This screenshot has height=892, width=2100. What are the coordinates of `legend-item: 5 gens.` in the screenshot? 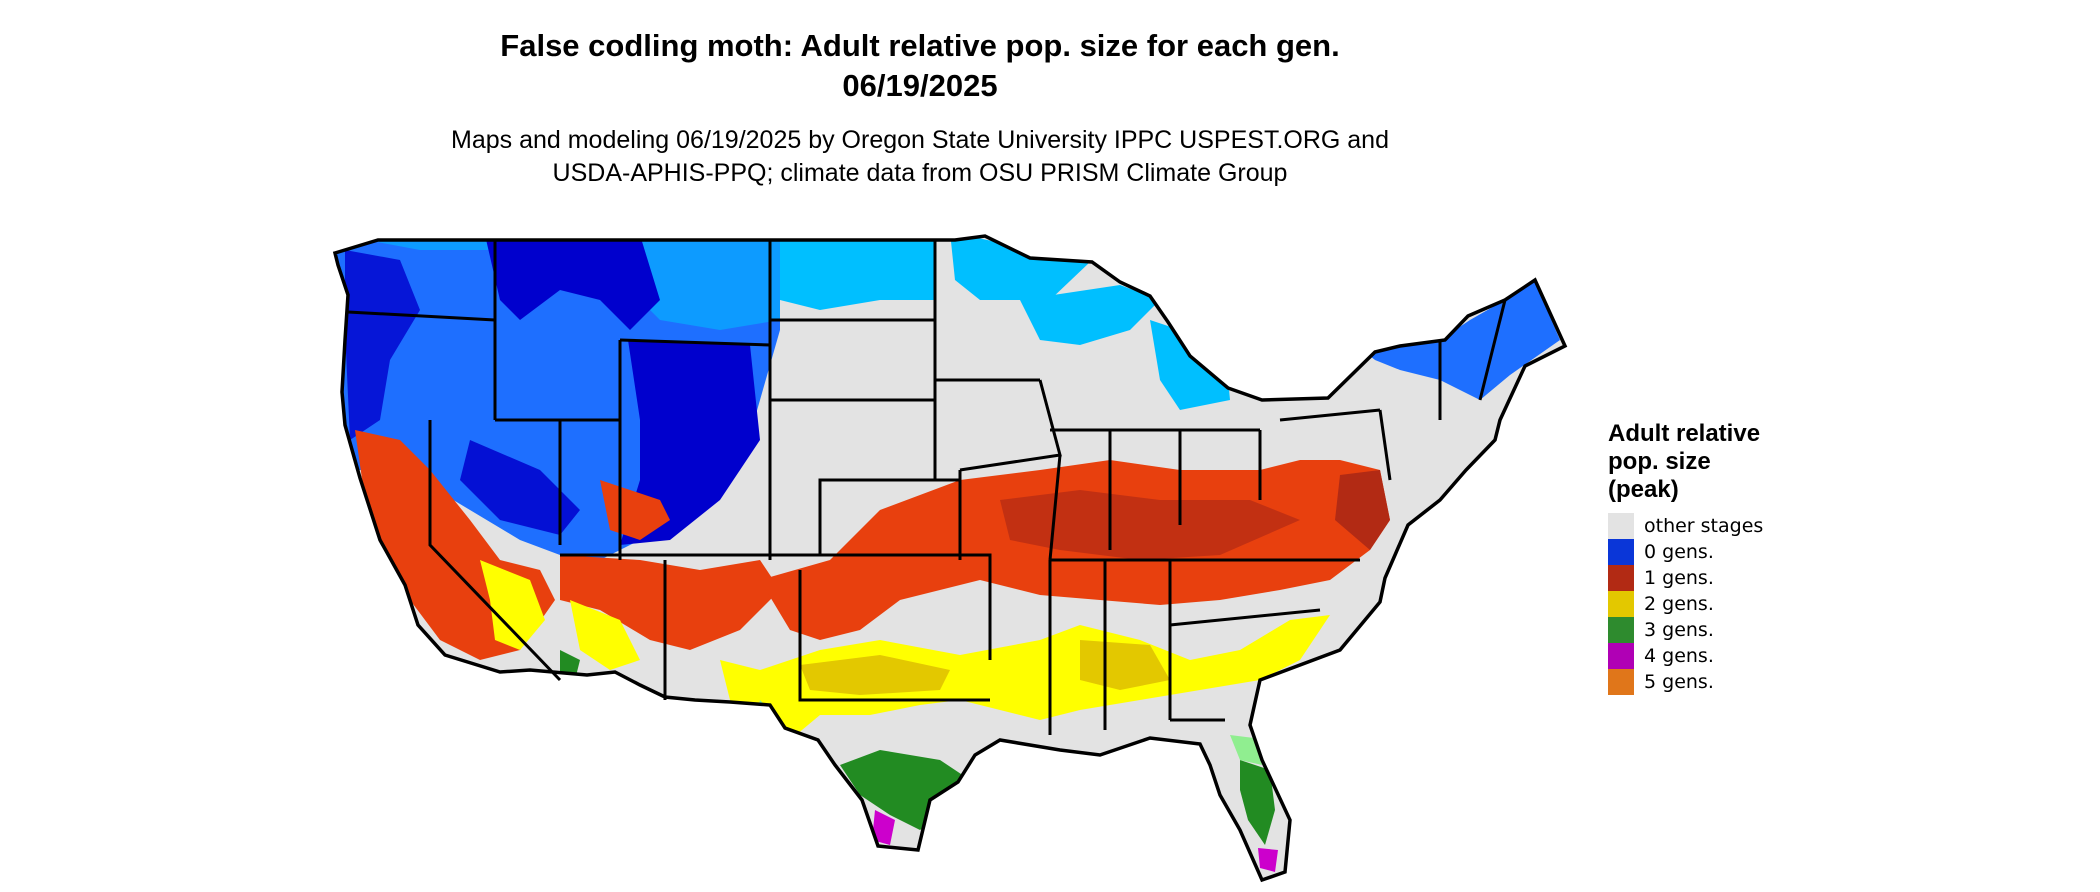 It's located at (1728, 682).